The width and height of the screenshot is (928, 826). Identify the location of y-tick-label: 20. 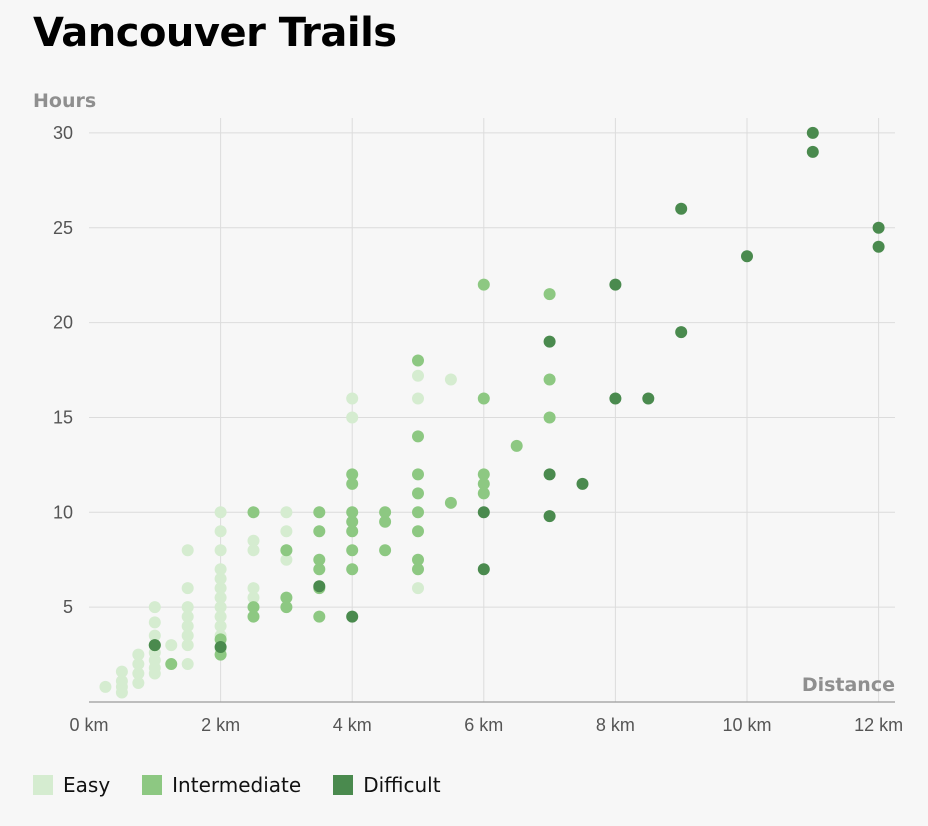
(63, 323).